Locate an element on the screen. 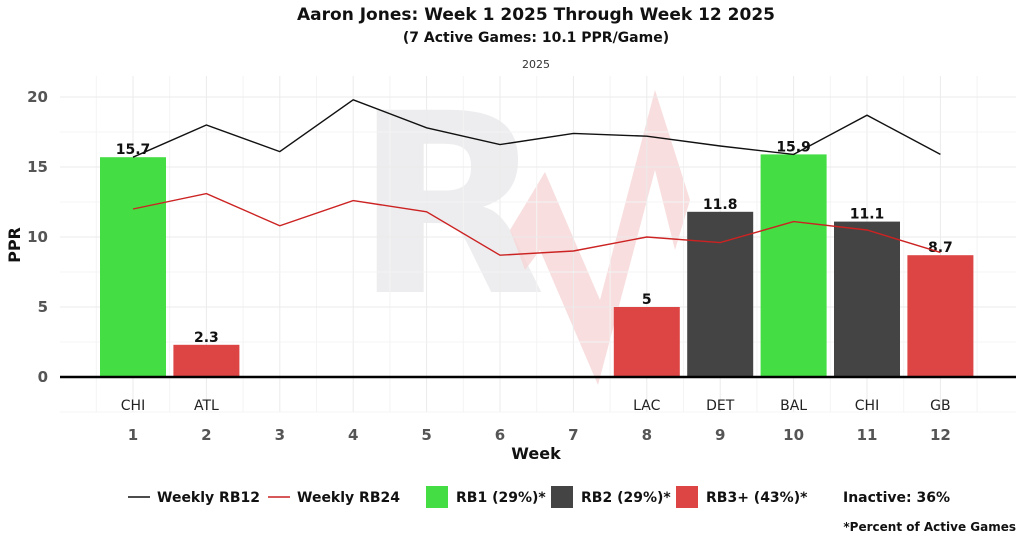  x-tick-label: 4 is located at coordinates (353, 435).